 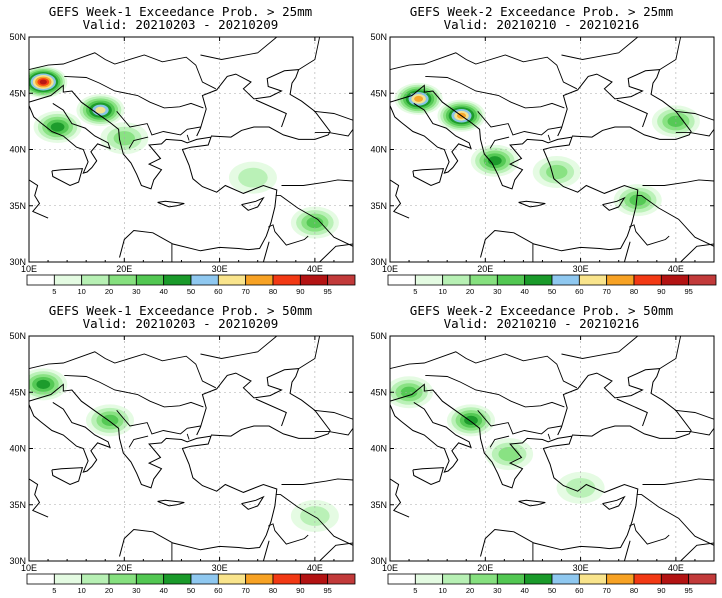 What do you see at coordinates (109, 590) in the screenshot?
I see `colorbar-label: 20` at bounding box center [109, 590].